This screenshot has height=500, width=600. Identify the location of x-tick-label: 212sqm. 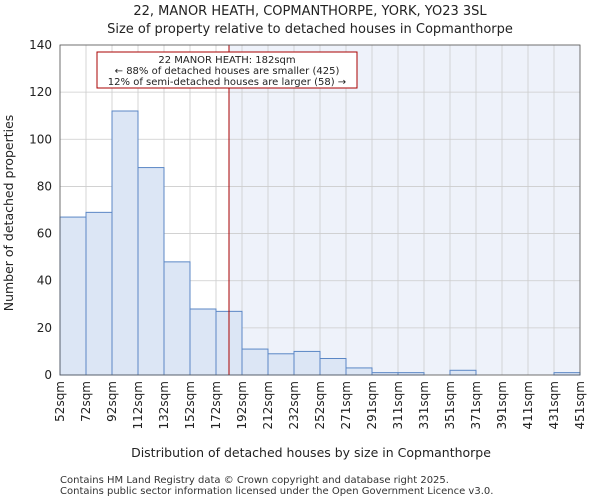
(268, 405).